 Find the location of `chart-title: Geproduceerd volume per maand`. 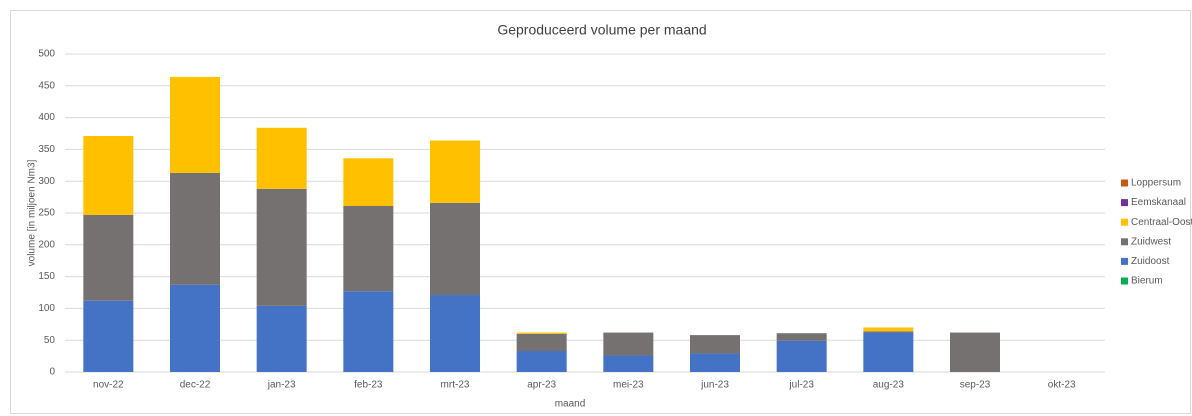

chart-title: Geproduceerd volume per maand is located at coordinates (601, 30).